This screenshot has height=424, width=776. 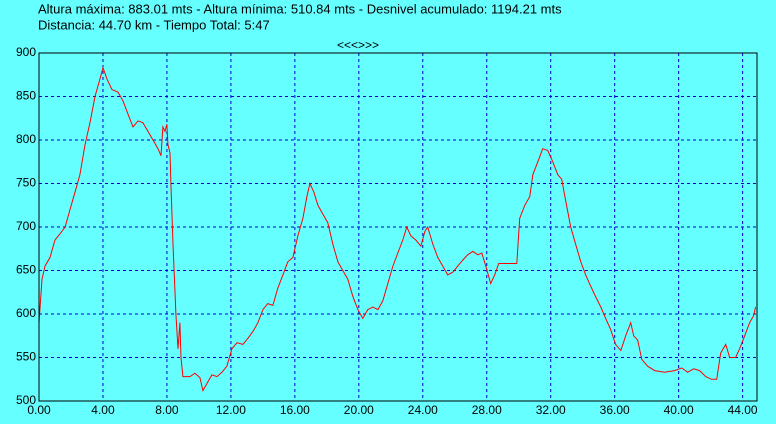 What do you see at coordinates (26, 313) in the screenshot?
I see `y-tick-label: 600` at bounding box center [26, 313].